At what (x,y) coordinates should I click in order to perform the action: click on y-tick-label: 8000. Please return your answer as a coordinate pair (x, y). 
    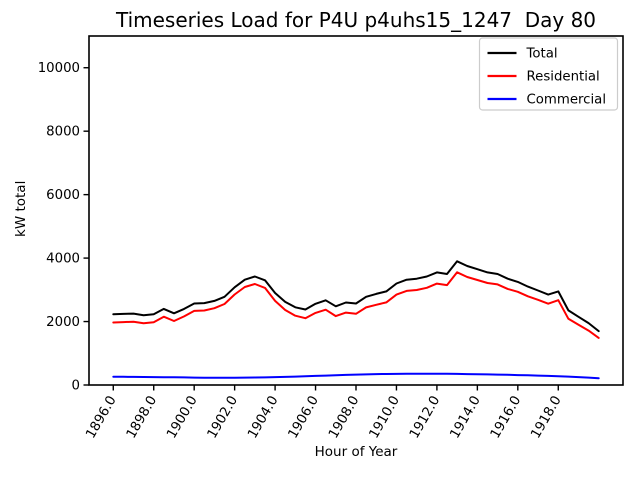
    Looking at the image, I should click on (63, 132).